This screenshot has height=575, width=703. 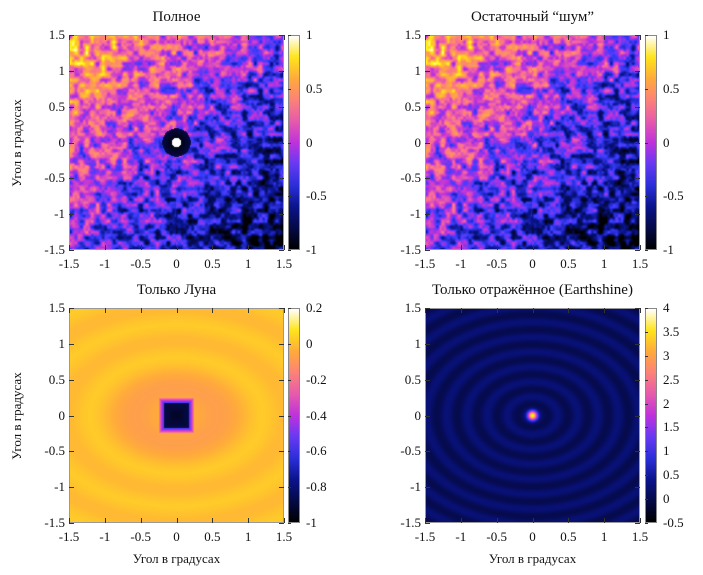 What do you see at coordinates (284, 536) in the screenshot?
I see `x-tick-label: 1.5` at bounding box center [284, 536].